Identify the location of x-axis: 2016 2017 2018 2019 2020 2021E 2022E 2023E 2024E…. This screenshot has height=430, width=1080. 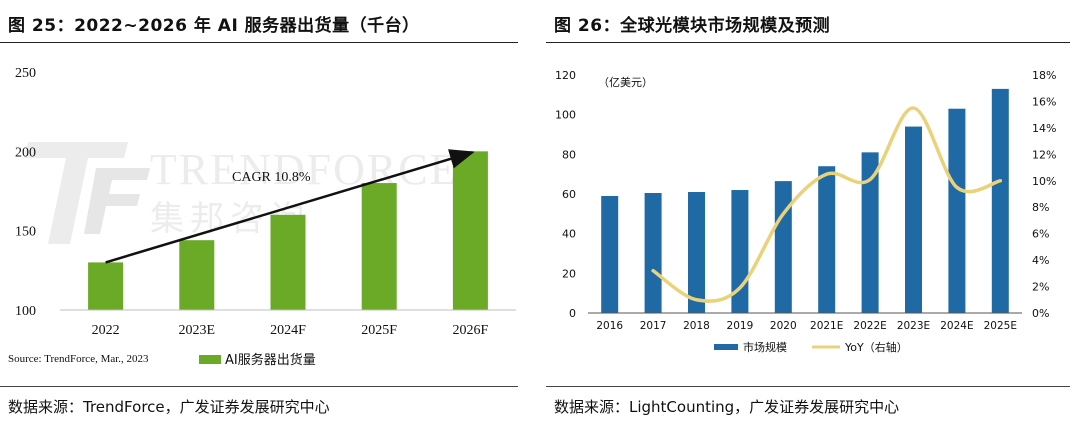
(806, 326).